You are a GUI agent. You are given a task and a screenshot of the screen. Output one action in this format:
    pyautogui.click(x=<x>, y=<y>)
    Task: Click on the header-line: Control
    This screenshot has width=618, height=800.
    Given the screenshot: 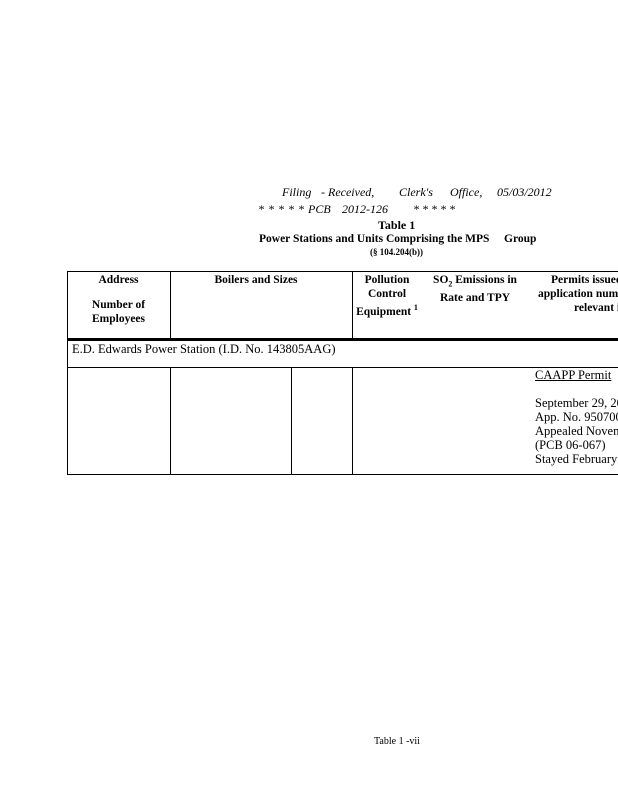 What is the action you would take?
    pyautogui.click(x=387, y=294)
    